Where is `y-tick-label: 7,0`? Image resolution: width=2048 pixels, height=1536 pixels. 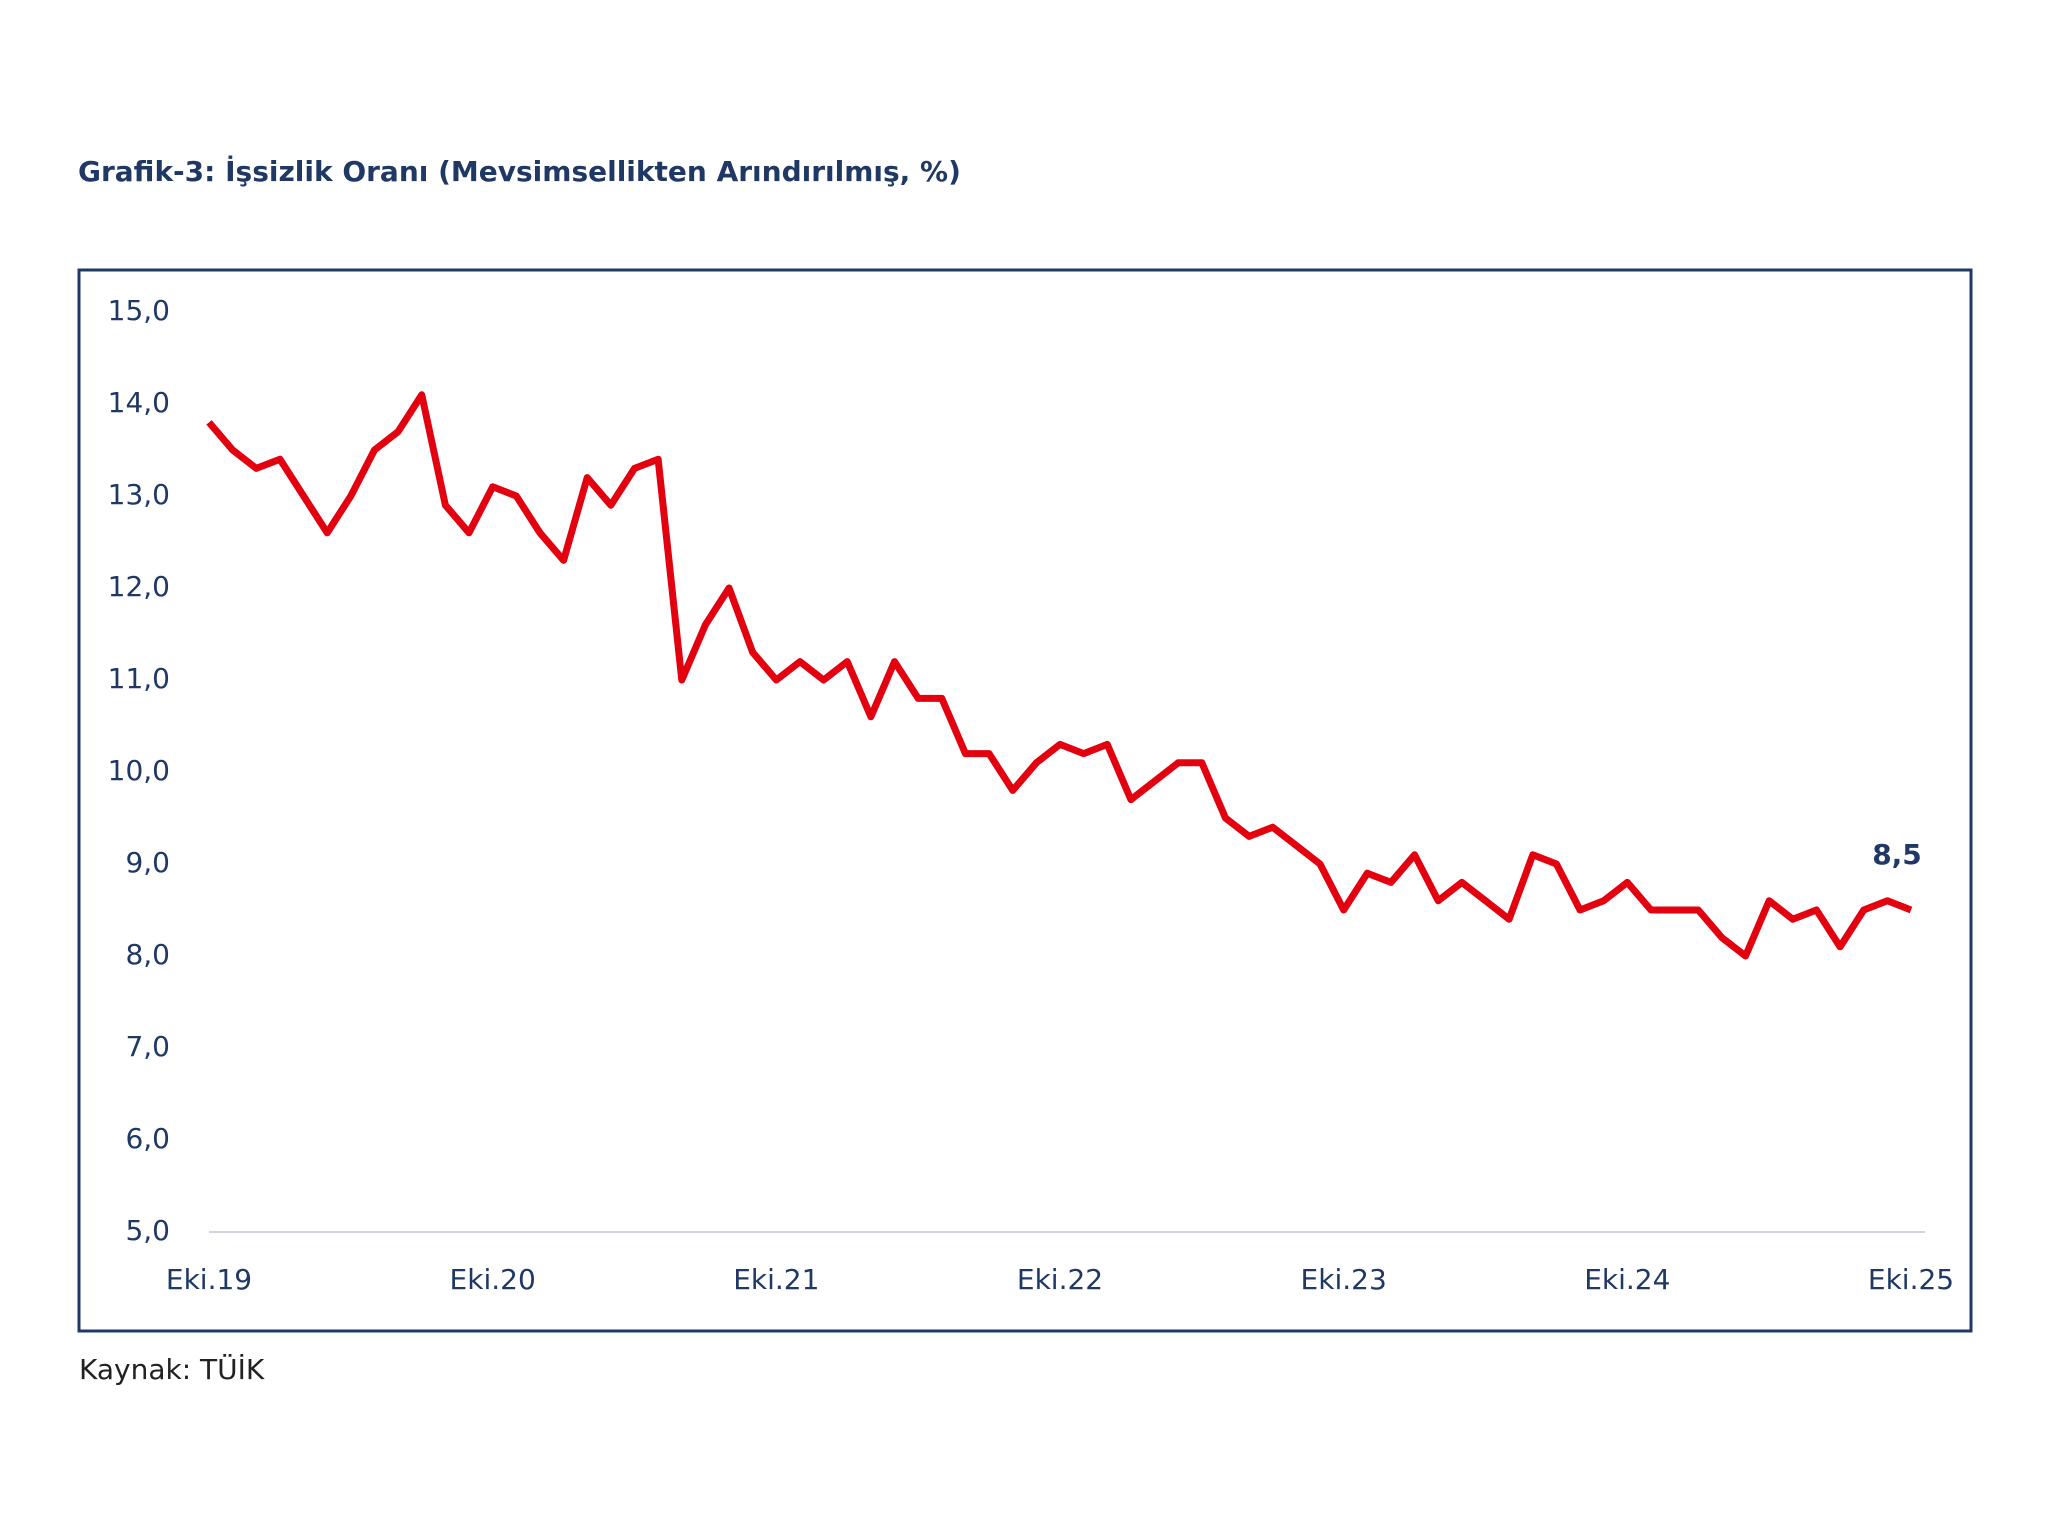 y-tick-label: 7,0 is located at coordinates (147, 1046).